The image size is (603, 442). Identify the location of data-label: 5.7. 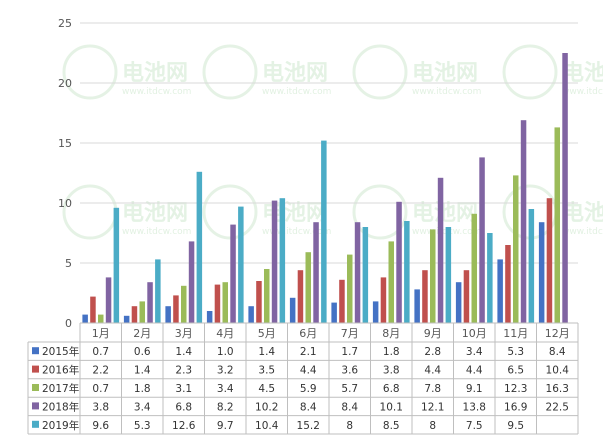
(349, 389).